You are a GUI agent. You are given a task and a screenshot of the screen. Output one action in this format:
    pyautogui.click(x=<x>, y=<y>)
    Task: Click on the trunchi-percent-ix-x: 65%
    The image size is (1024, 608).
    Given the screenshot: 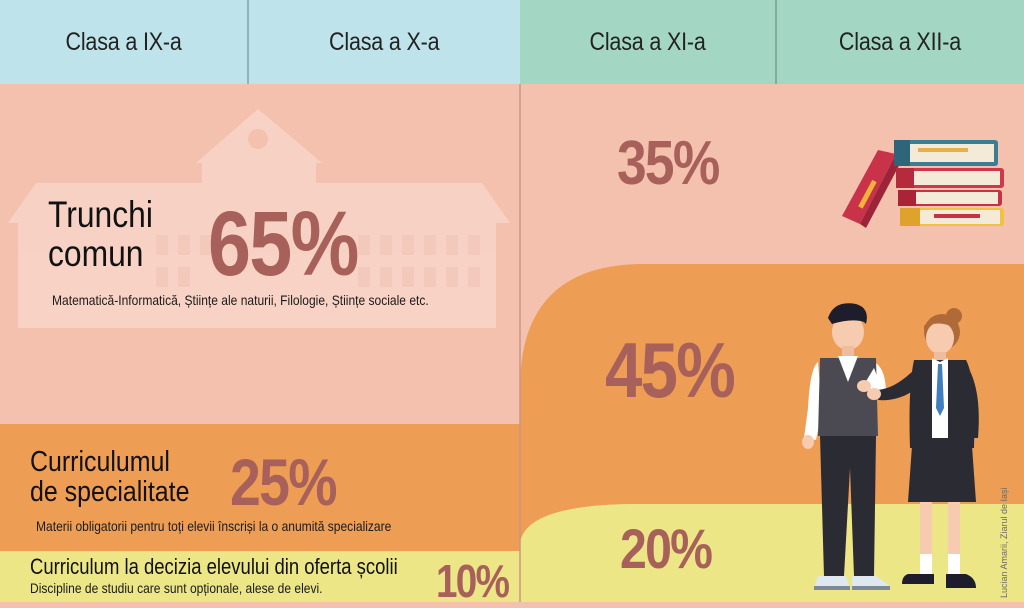 What is the action you would take?
    pyautogui.click(x=283, y=244)
    